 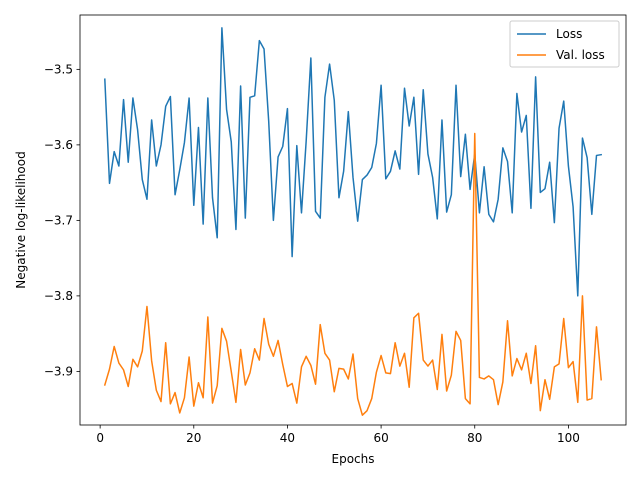 I want to click on y-axis-label: Negative log-likelihood, so click(x=21, y=219).